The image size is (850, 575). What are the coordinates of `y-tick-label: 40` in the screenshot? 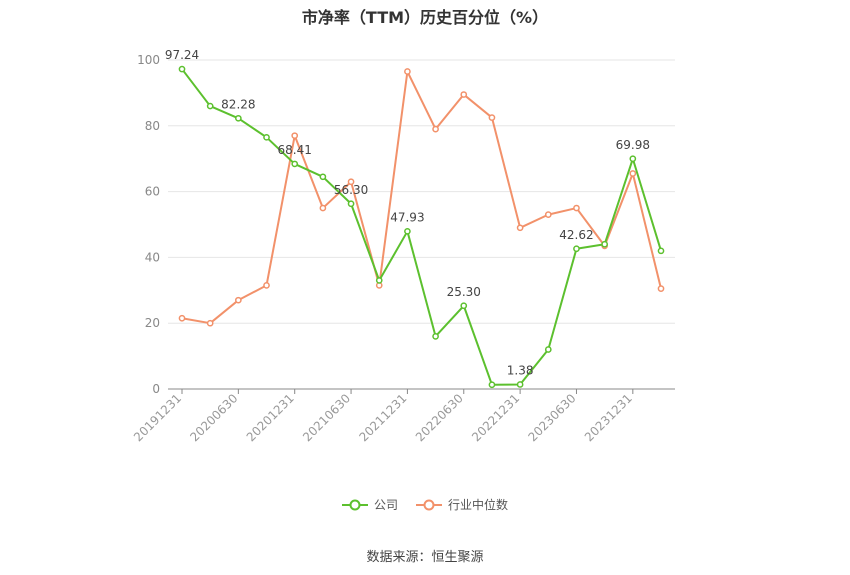 It's located at (152, 257).